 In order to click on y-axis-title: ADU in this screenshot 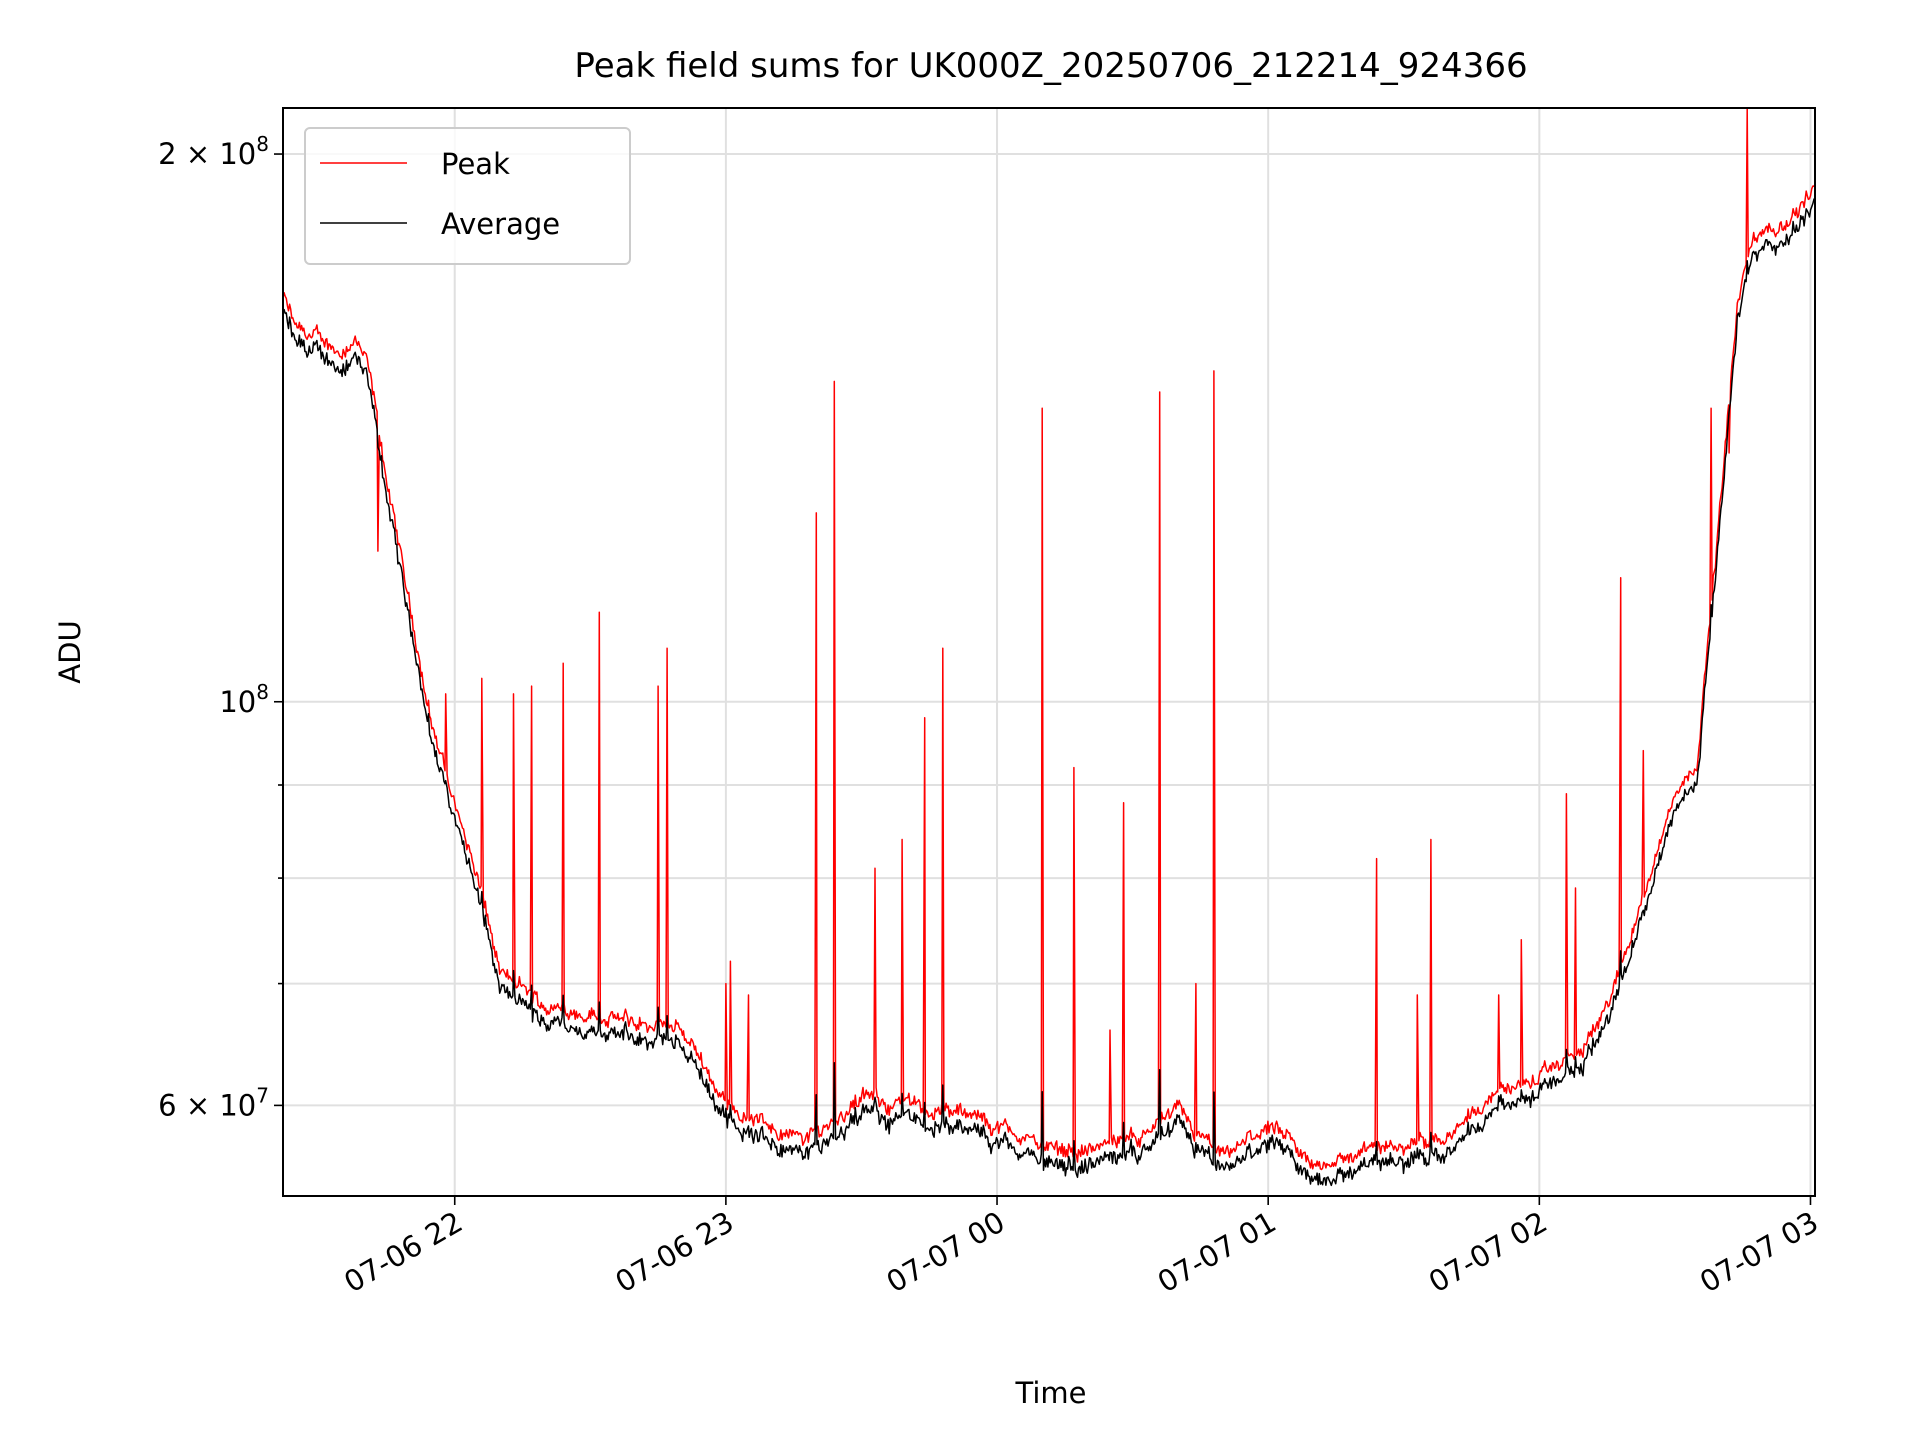, I will do `click(70, 651)`.